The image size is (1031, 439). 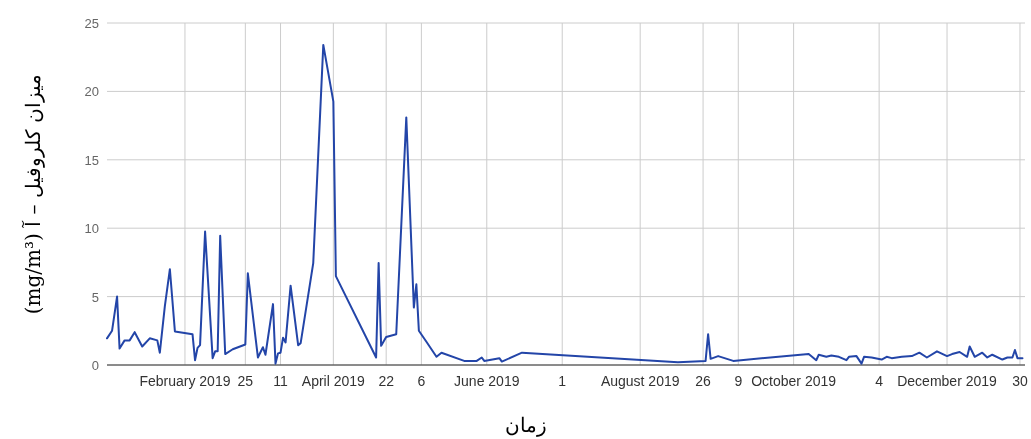 What do you see at coordinates (526, 425) in the screenshot?
I see `x-axis-title: زمان` at bounding box center [526, 425].